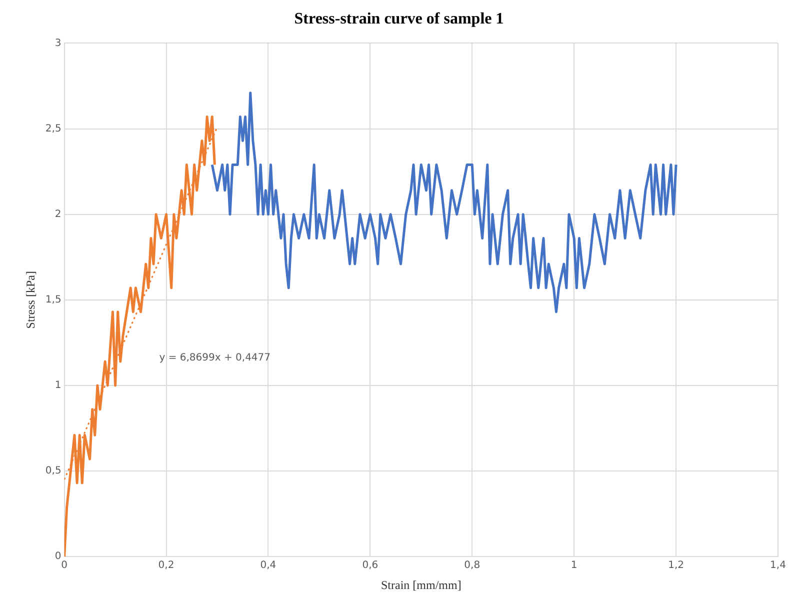 The image size is (798, 607). Describe the element at coordinates (215, 358) in the screenshot. I see `annotation: y = 6,8699x + 0,4477` at that location.